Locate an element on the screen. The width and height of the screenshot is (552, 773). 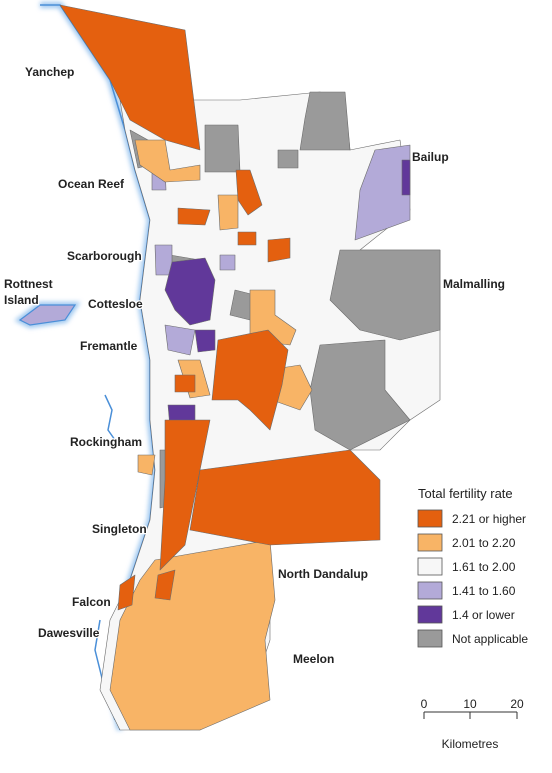
place-label: North Dandalup is located at coordinates (323, 574).